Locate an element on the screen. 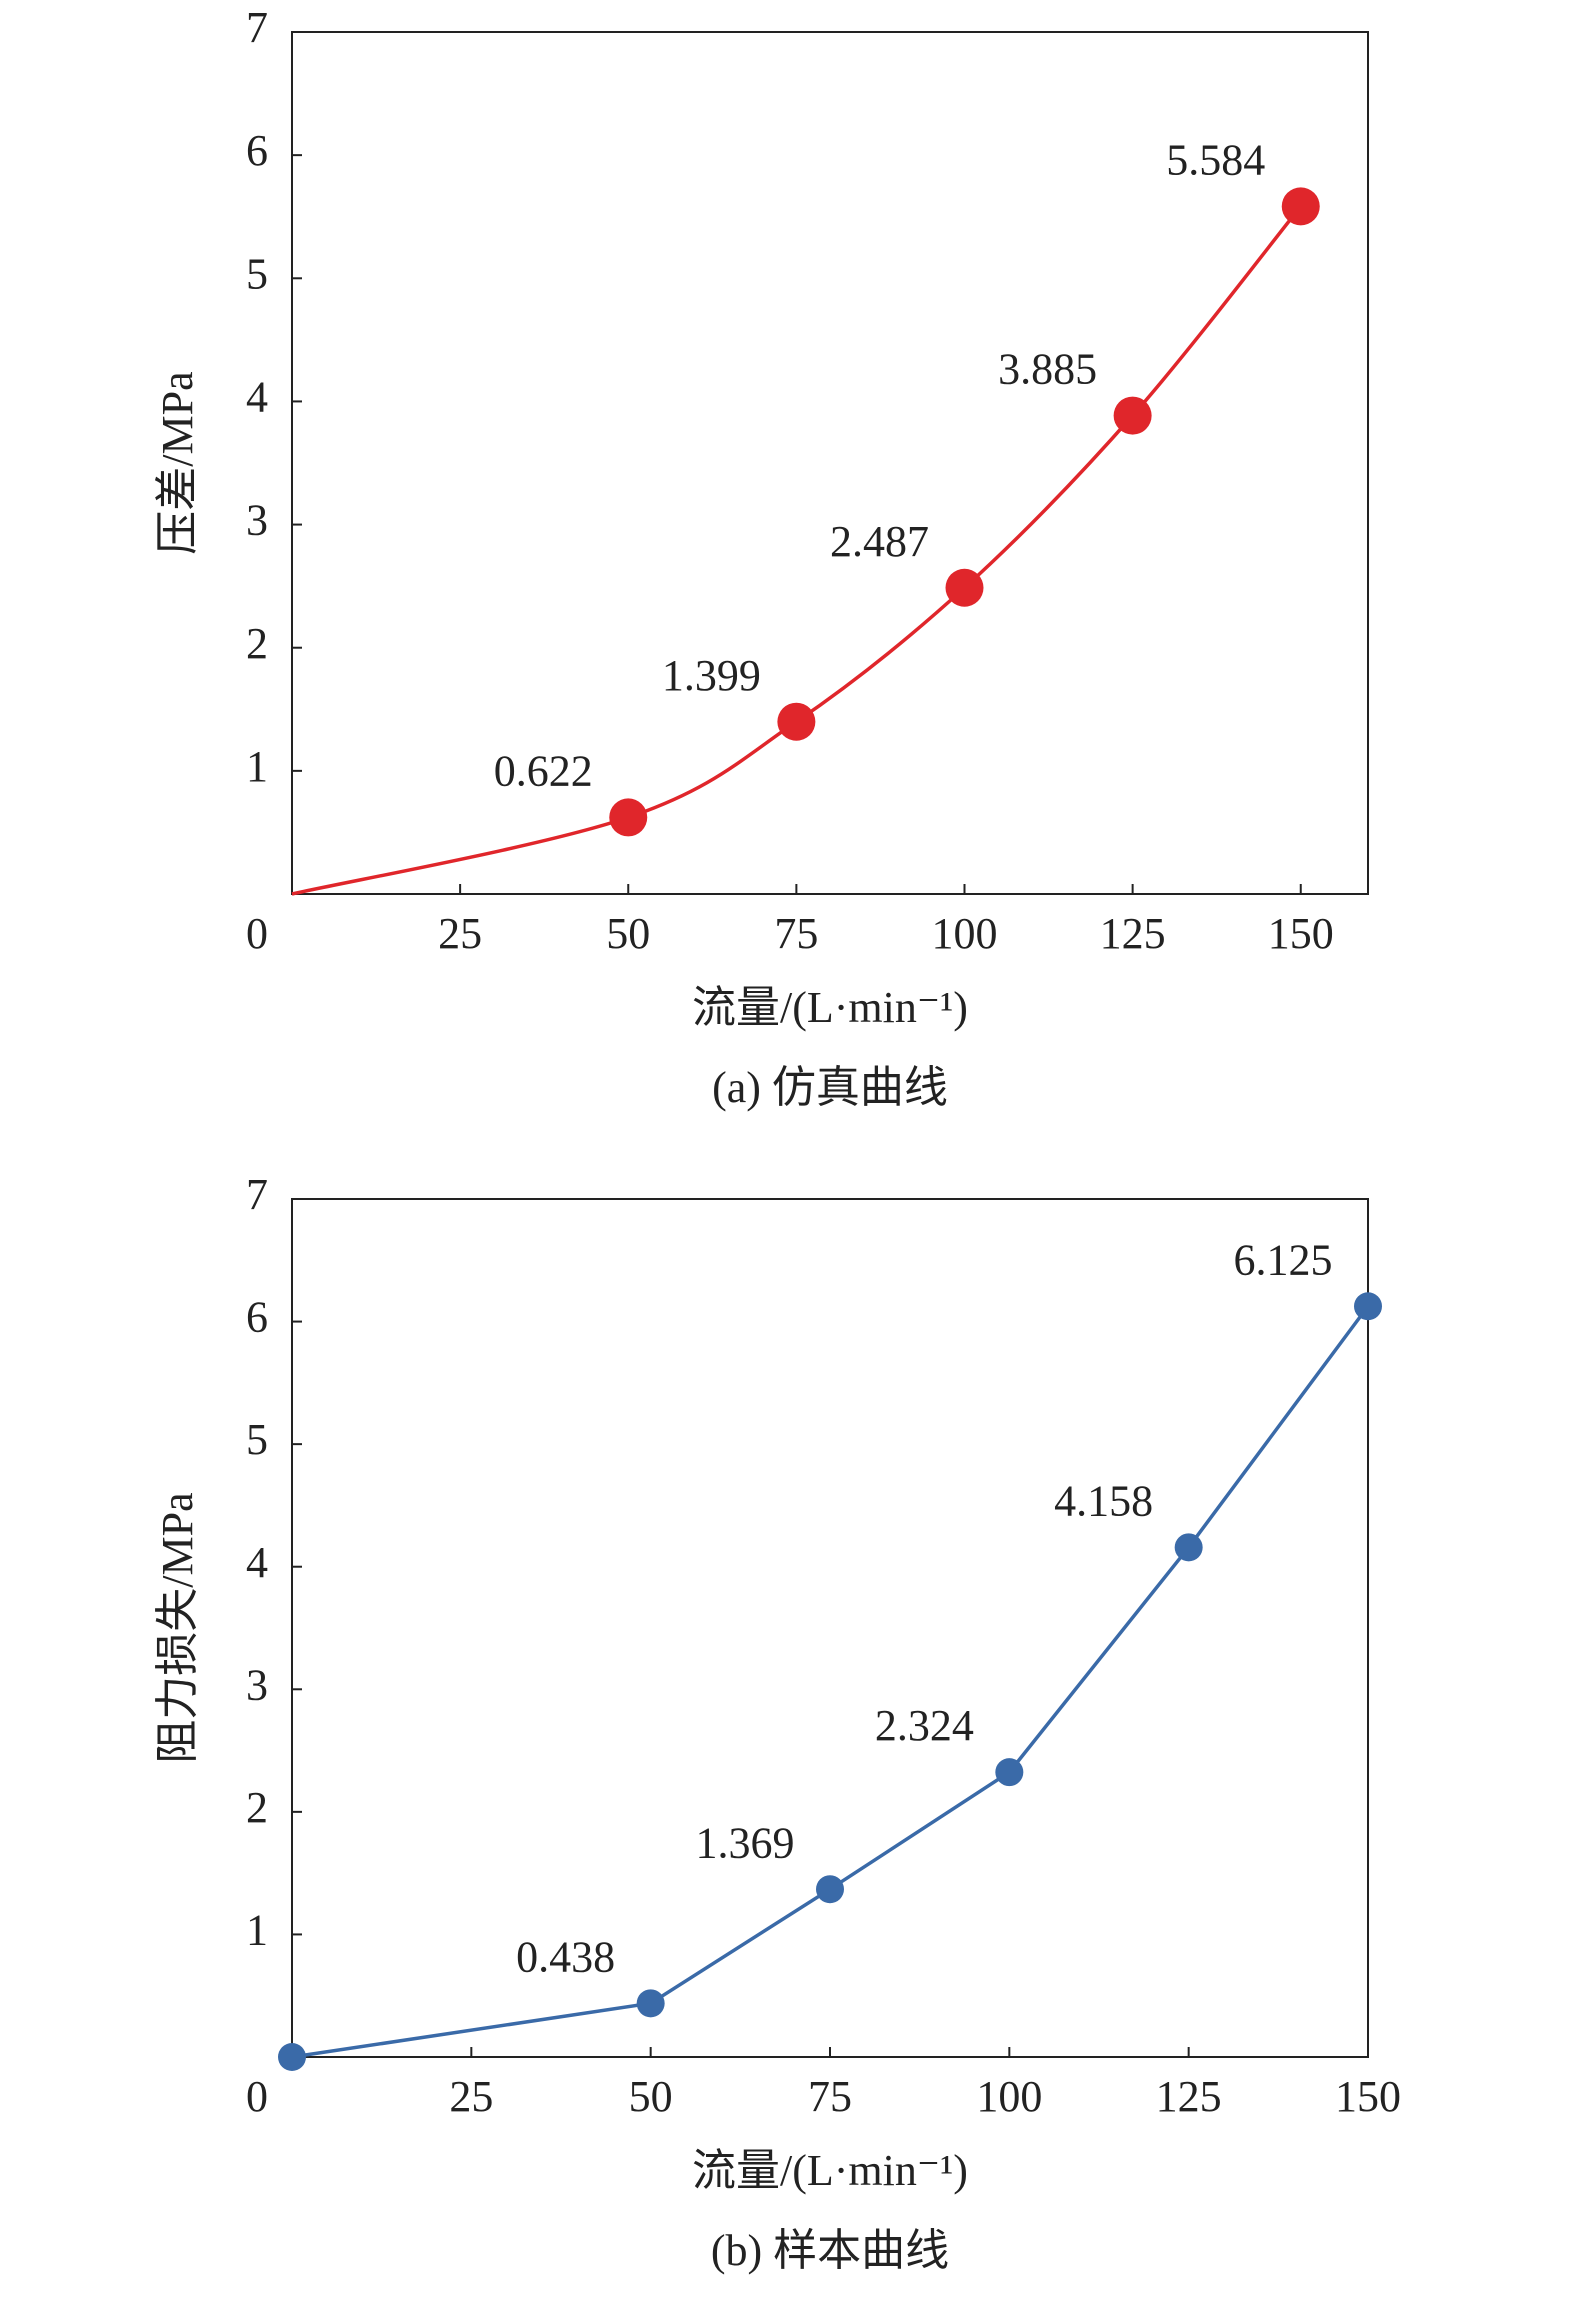  data-label: 3.885 is located at coordinates (1047, 369).